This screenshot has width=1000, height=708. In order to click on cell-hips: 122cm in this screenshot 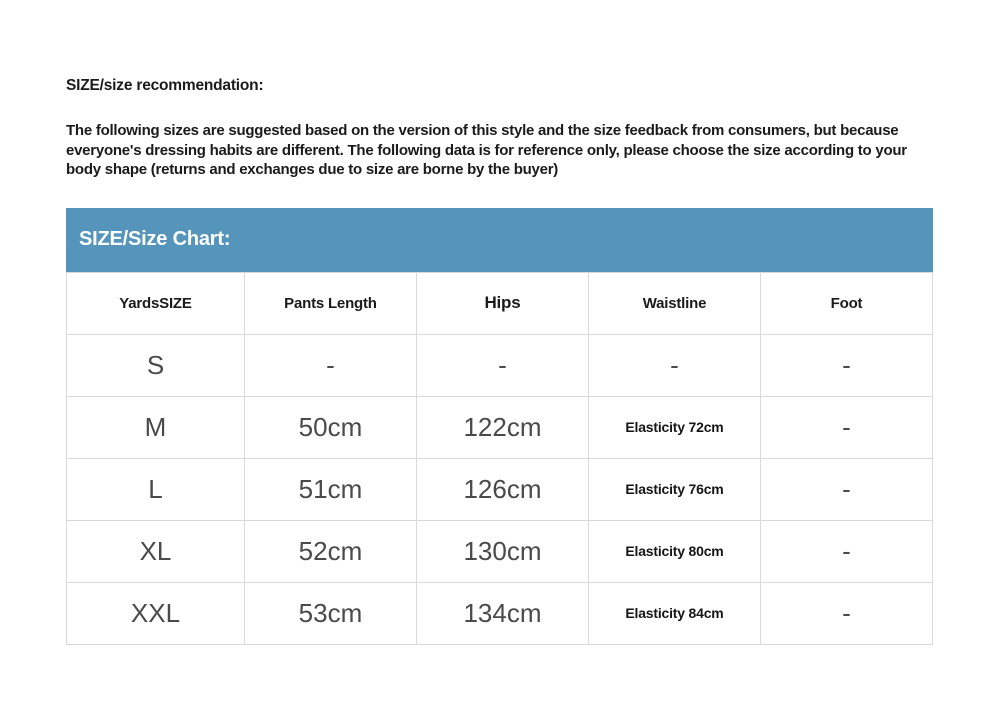, I will do `click(502, 427)`.